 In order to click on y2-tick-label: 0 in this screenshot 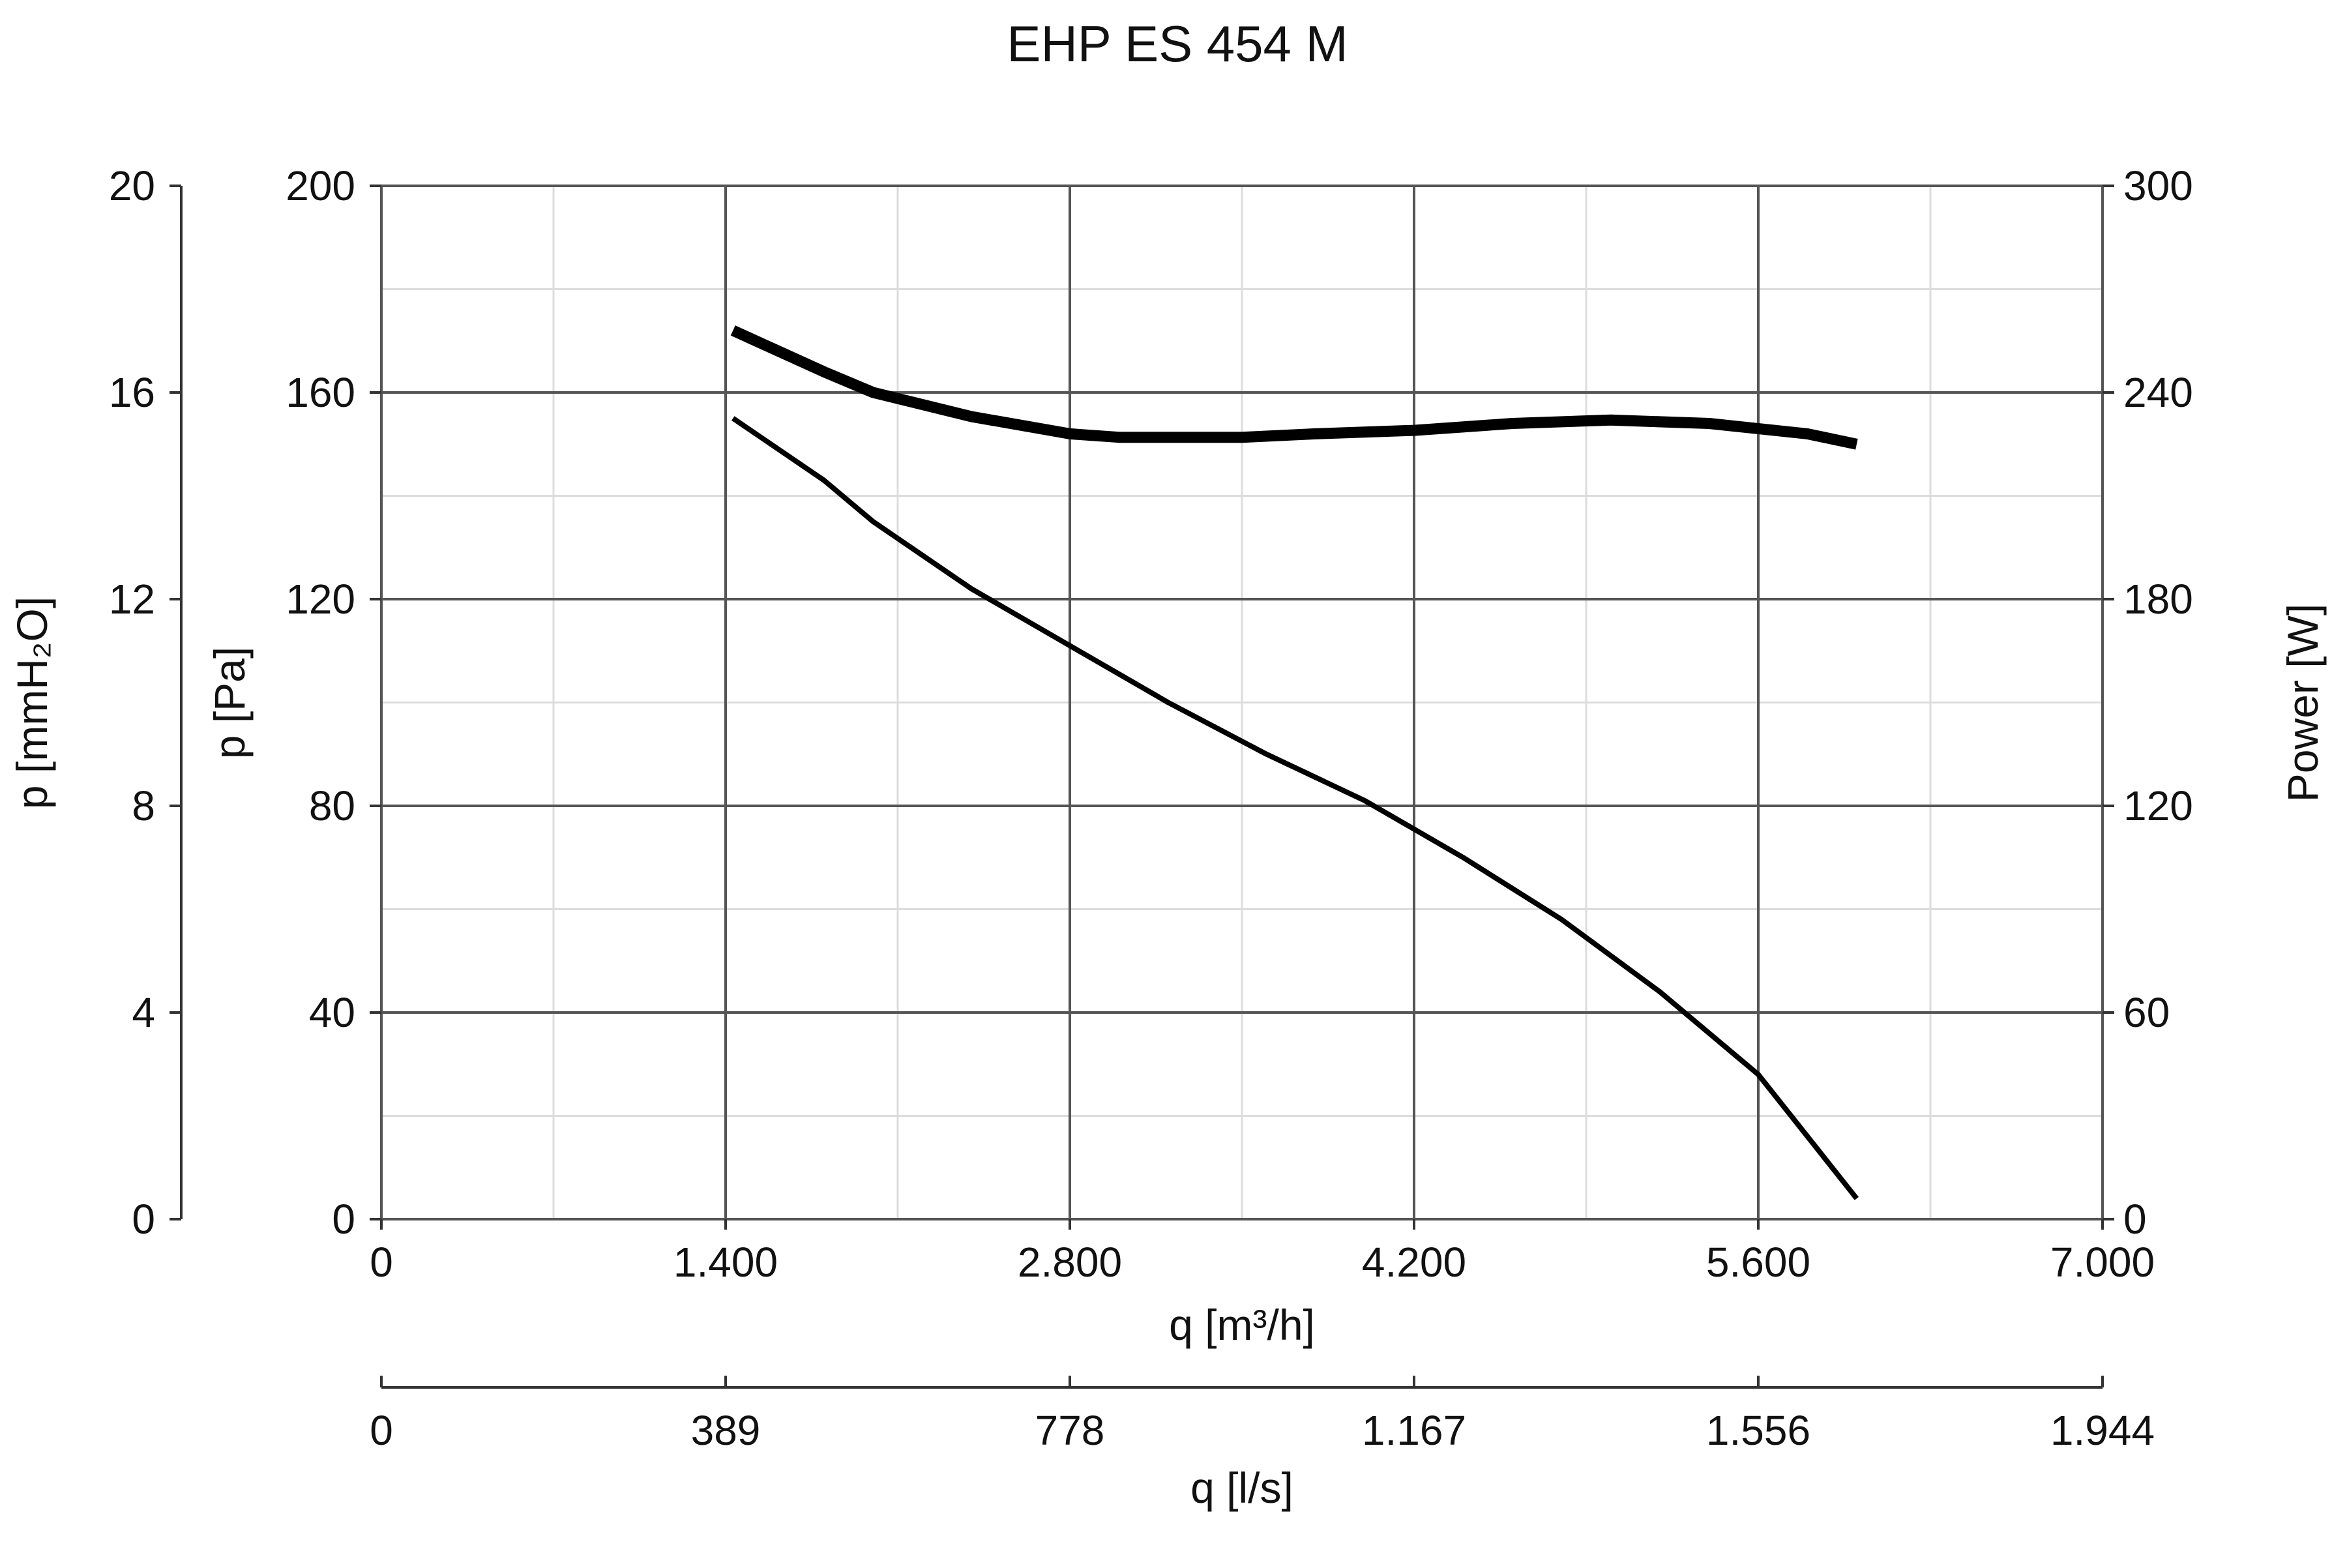, I will do `click(143, 1220)`.